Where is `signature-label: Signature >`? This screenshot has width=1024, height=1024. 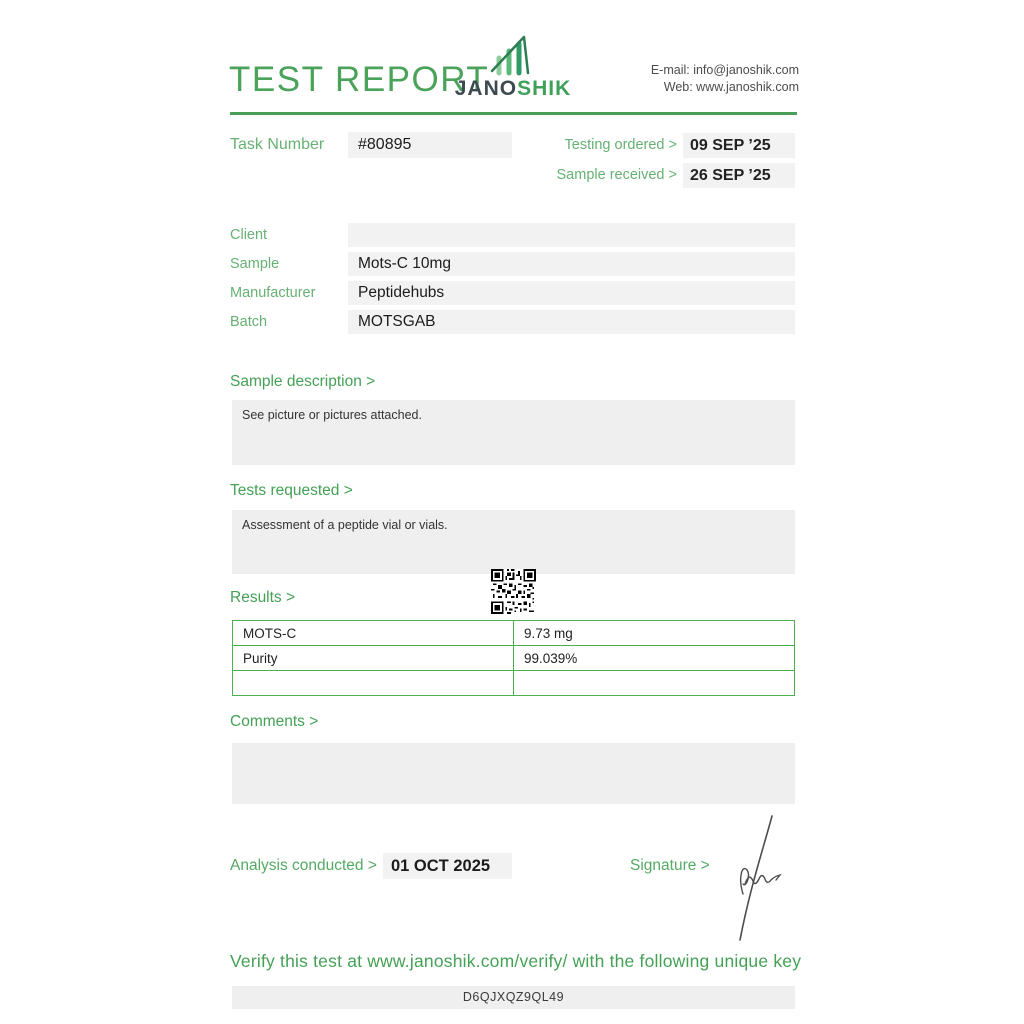
signature-label: Signature > is located at coordinates (670, 865).